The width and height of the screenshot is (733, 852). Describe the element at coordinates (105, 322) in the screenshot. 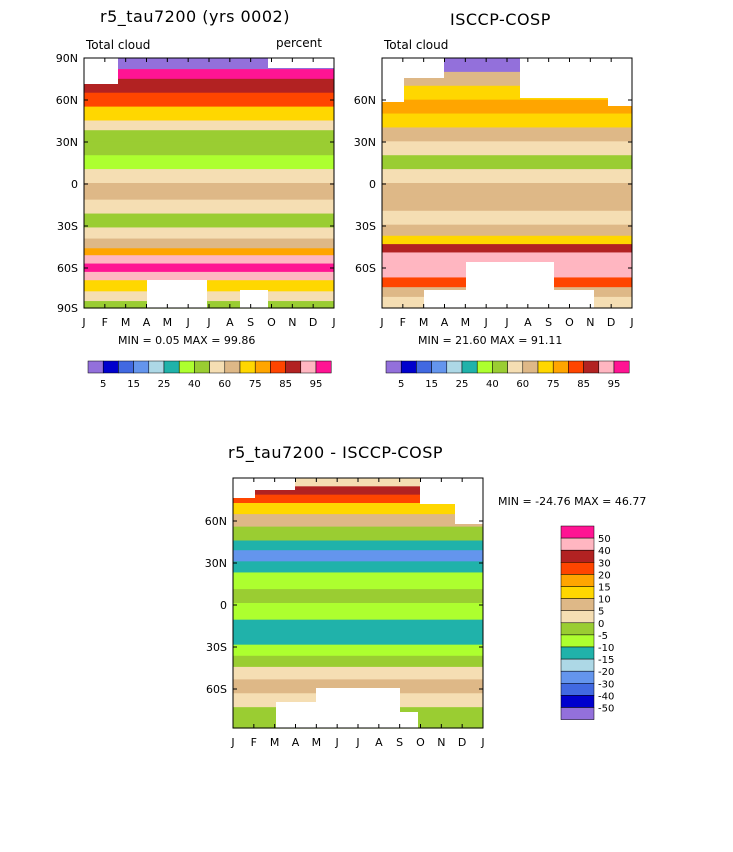

I see `x-tick-label: F` at that location.